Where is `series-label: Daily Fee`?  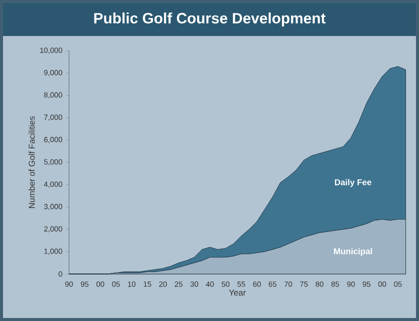
series-label: Daily Fee is located at coordinates (353, 183).